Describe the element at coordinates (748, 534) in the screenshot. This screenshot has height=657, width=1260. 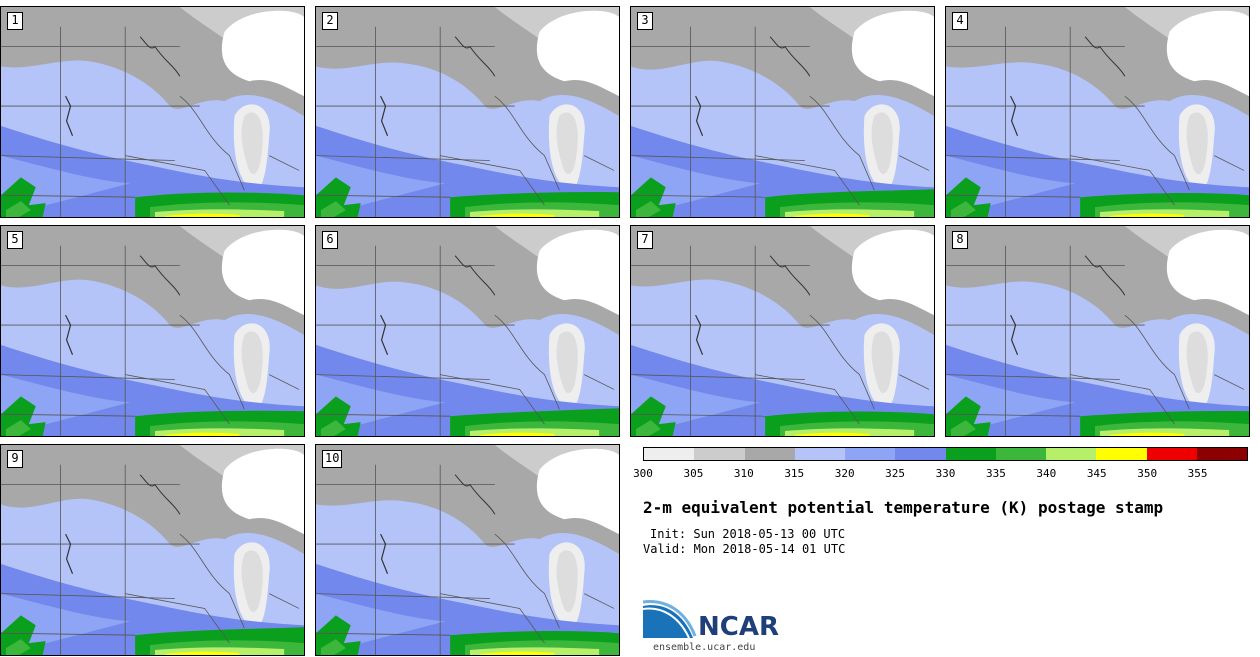
I see `init-time: Init: Sun 2018-05-13 00 UTC` at that location.